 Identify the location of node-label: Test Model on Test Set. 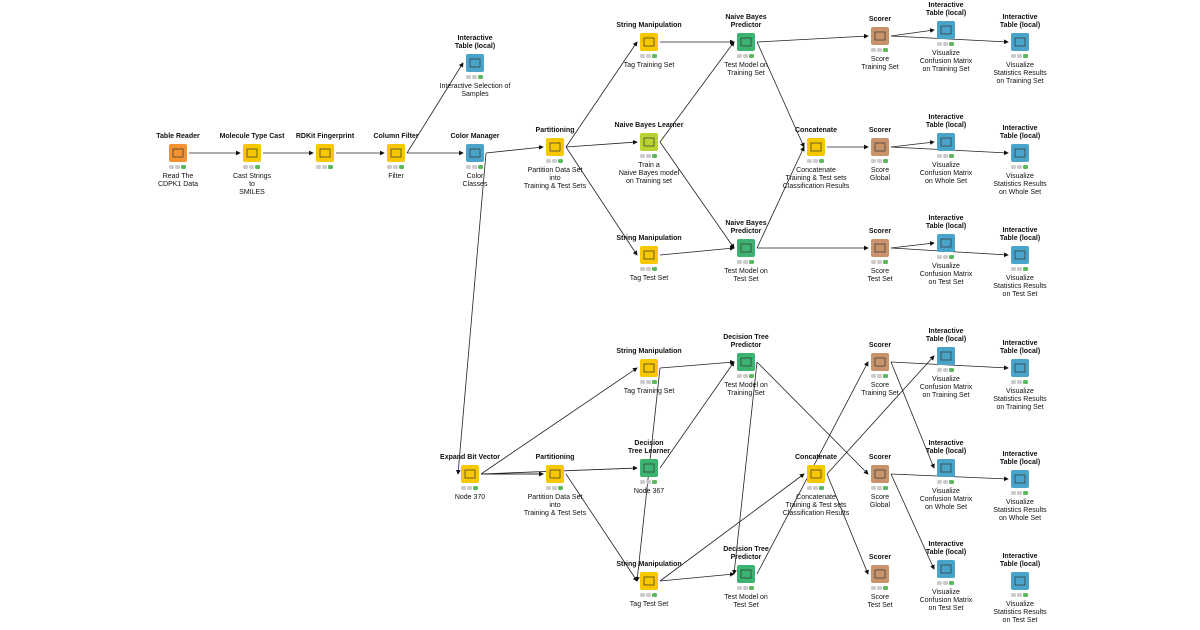
(746, 601).